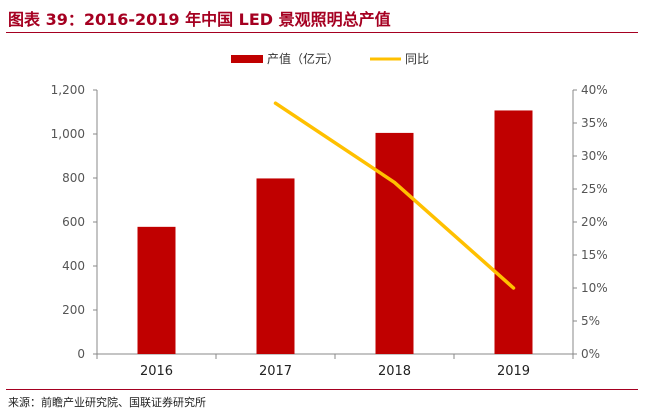 This screenshot has width=646, height=420. I want to click on right-tick-label: 20%, so click(594, 222).